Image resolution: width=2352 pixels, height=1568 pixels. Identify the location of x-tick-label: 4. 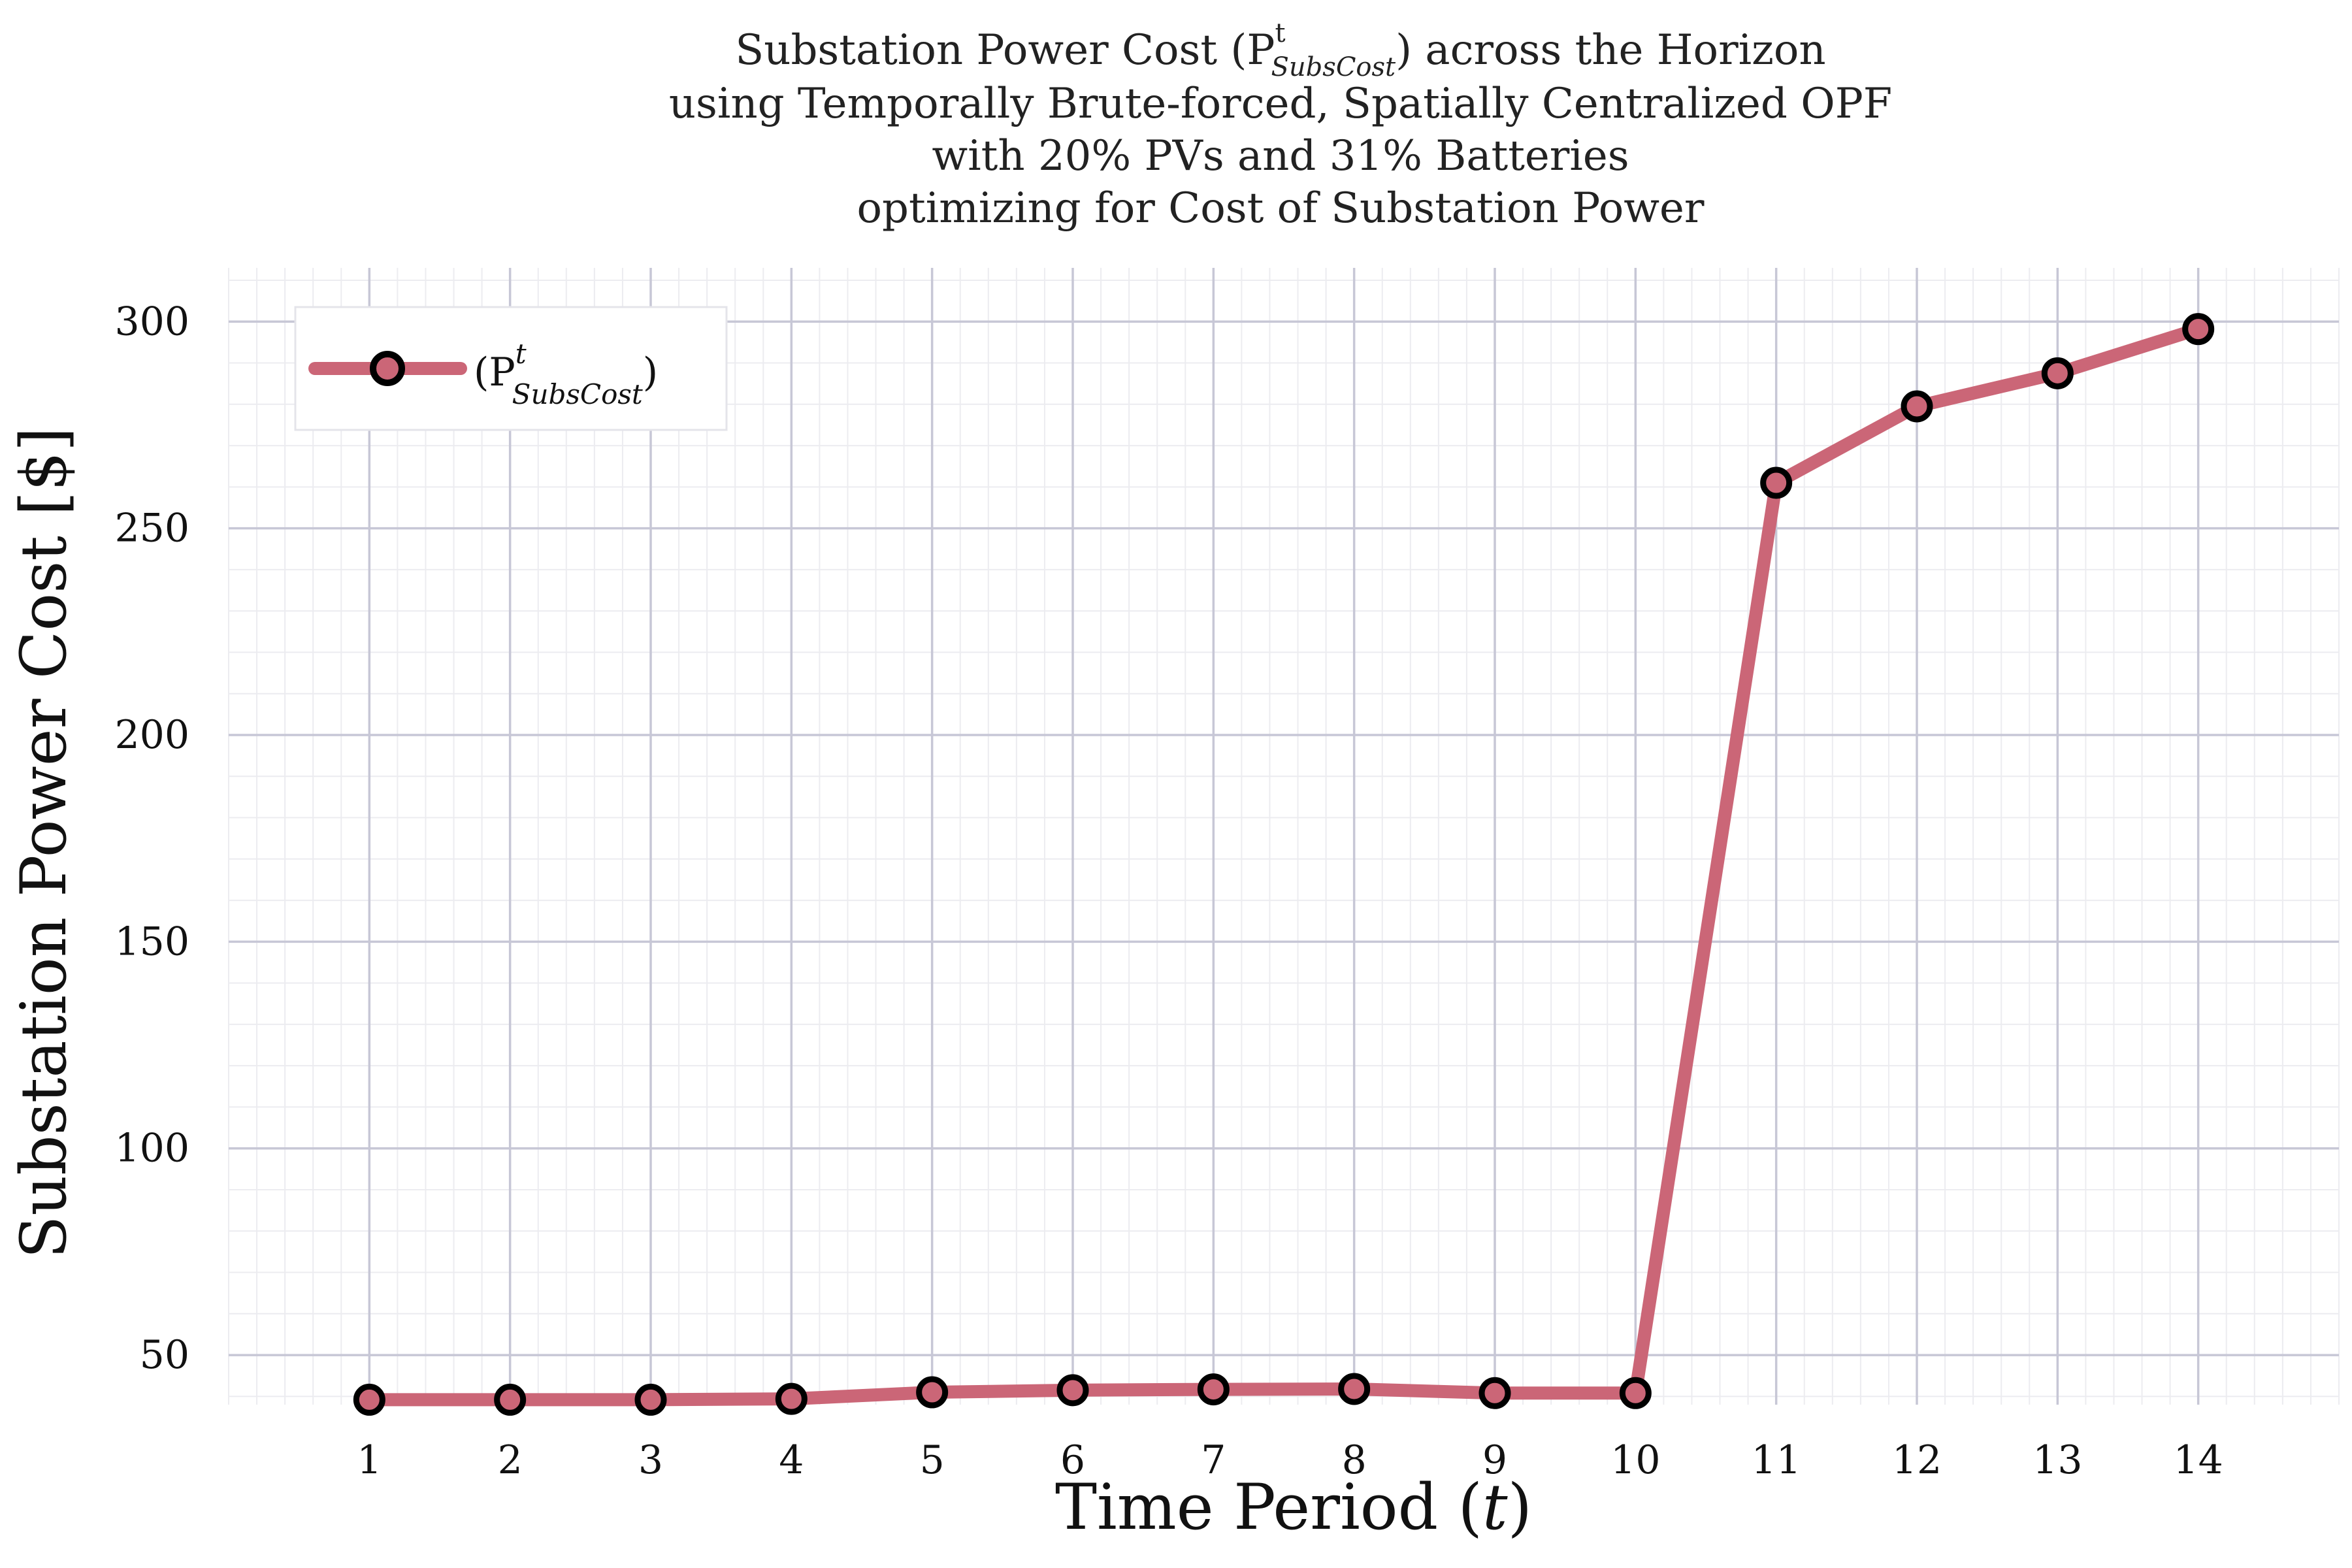
(791, 1460).